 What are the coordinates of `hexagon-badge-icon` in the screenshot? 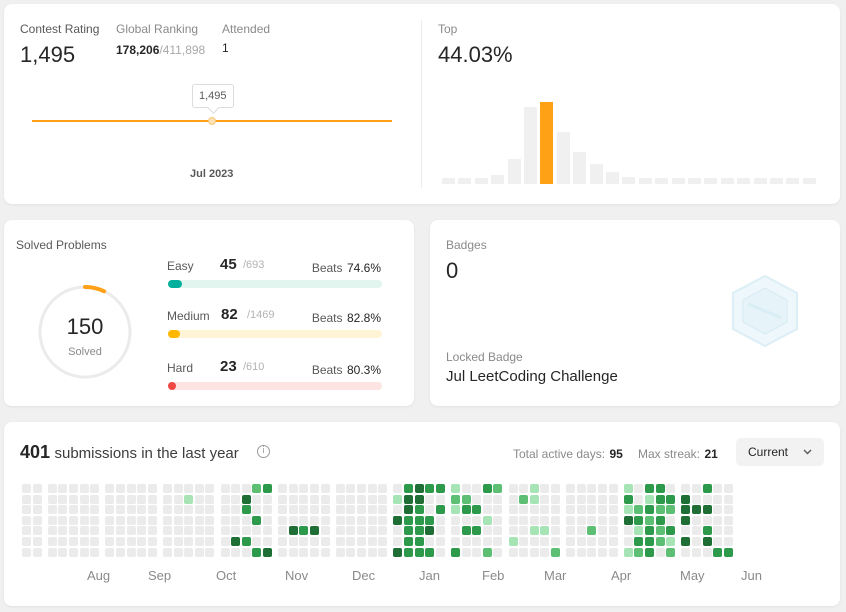 It's located at (765, 311).